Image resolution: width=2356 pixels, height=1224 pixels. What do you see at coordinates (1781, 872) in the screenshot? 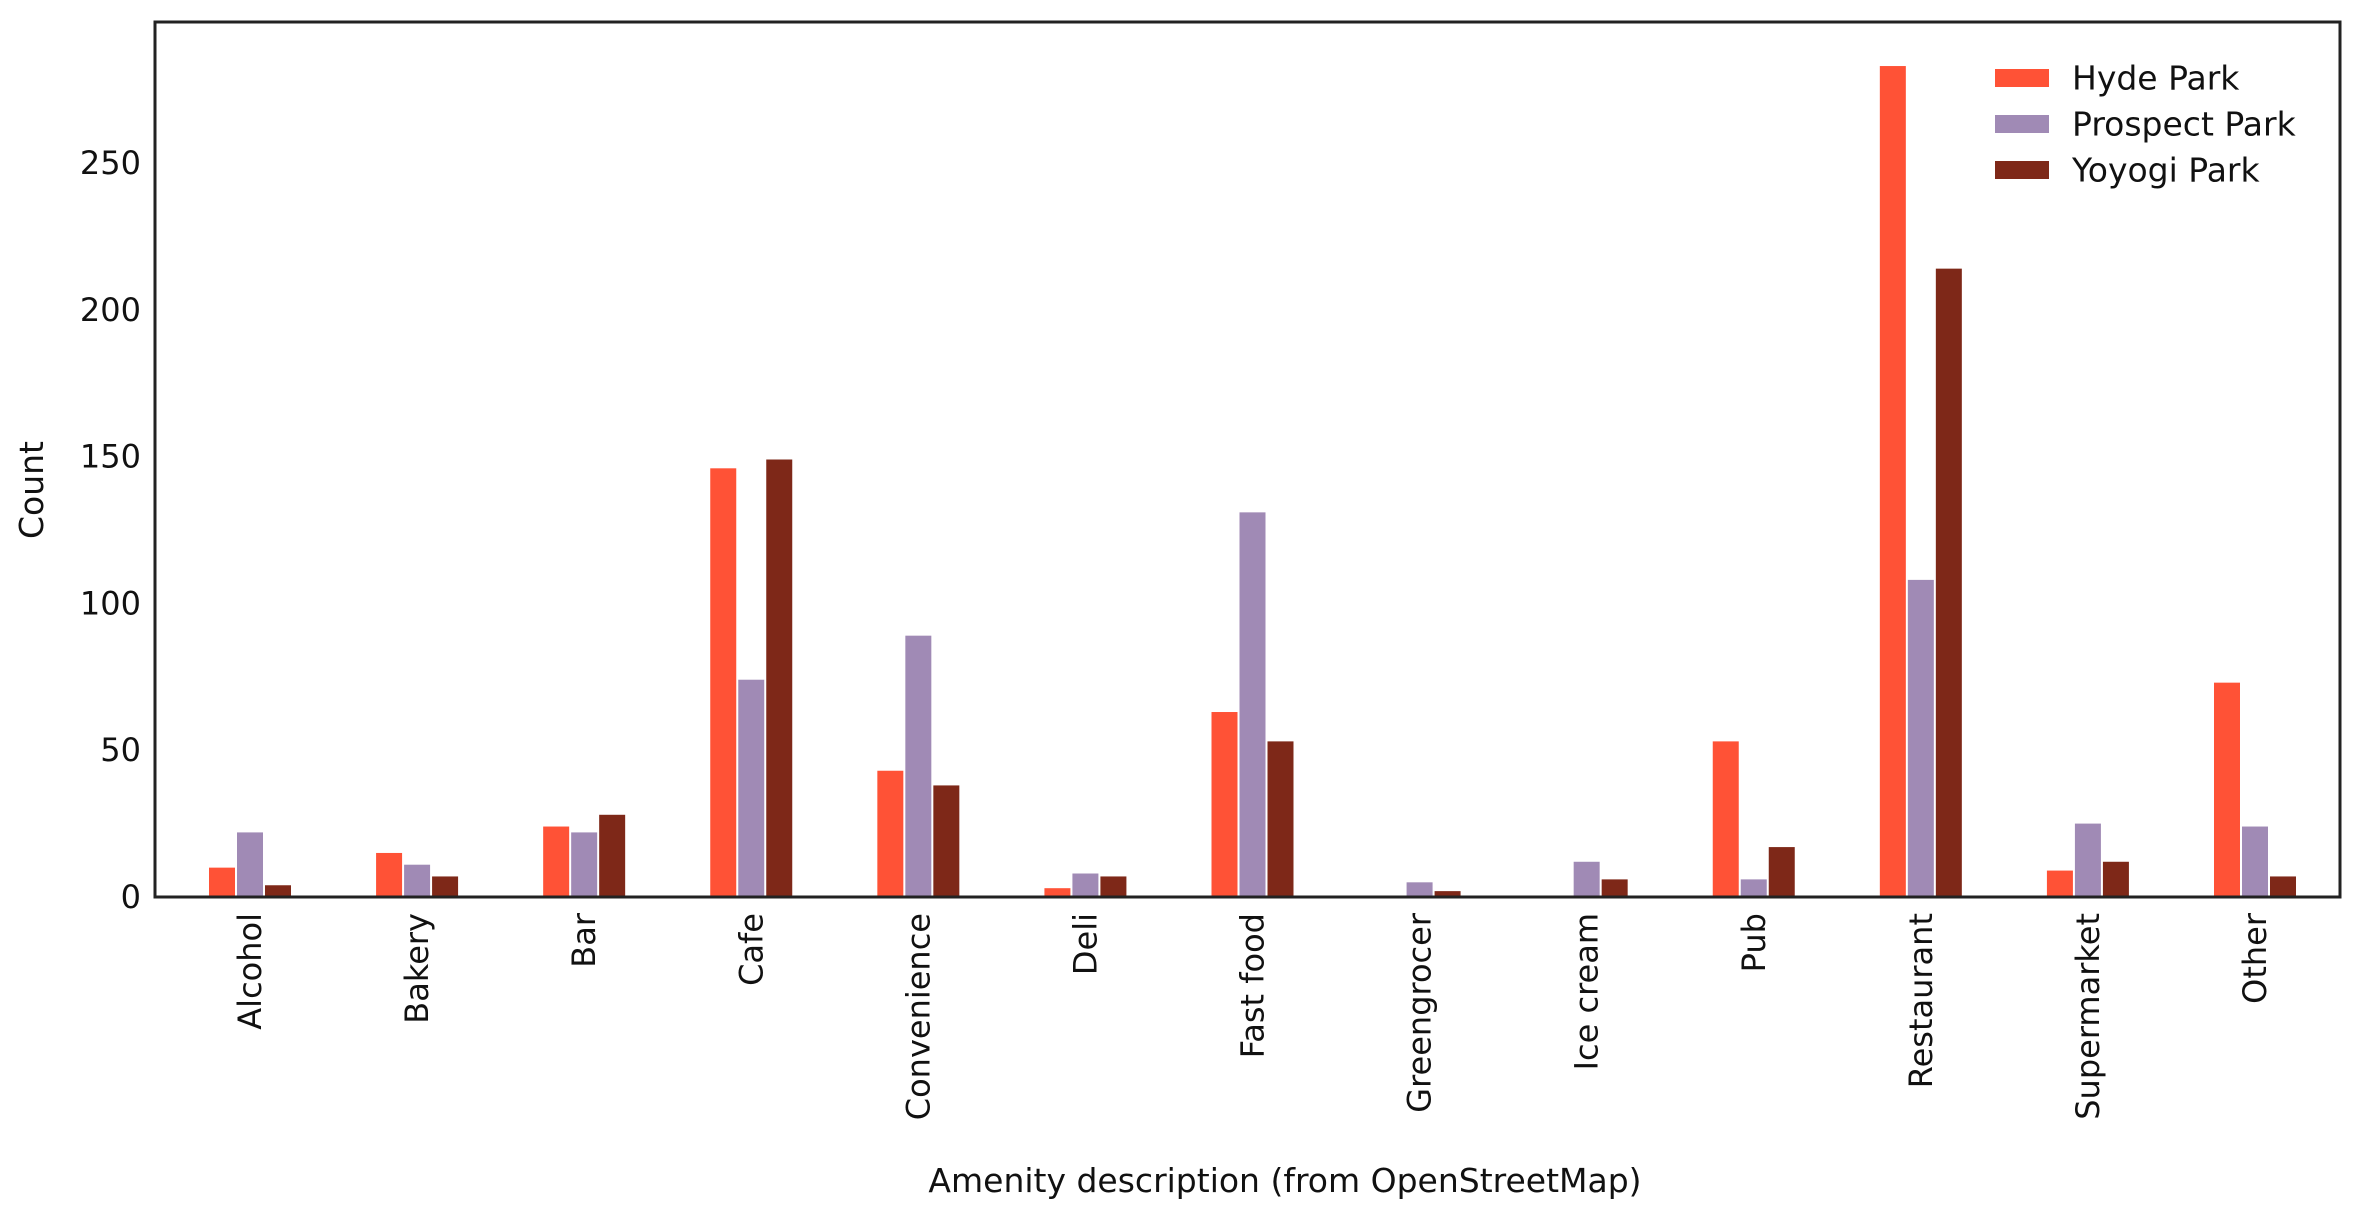
I see `bar-yoyogi-park-pub` at bounding box center [1781, 872].